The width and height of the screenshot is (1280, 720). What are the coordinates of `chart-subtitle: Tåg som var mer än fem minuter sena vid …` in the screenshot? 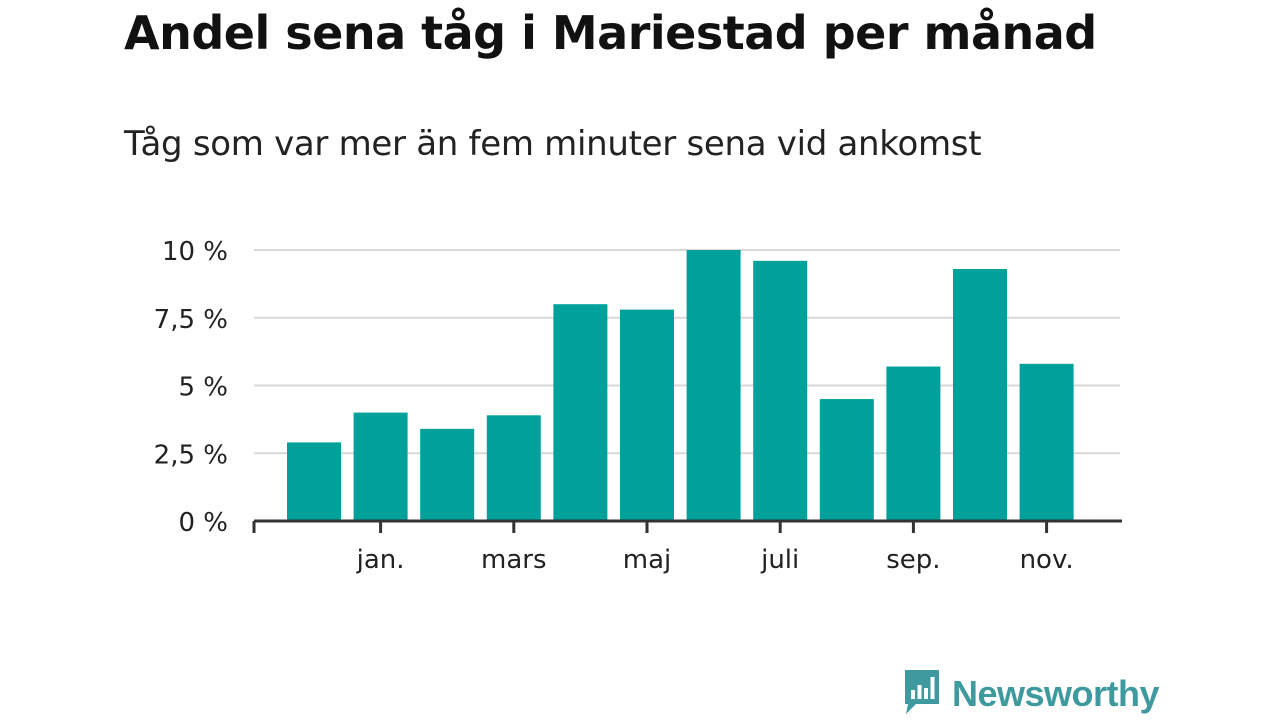 It's located at (553, 144).